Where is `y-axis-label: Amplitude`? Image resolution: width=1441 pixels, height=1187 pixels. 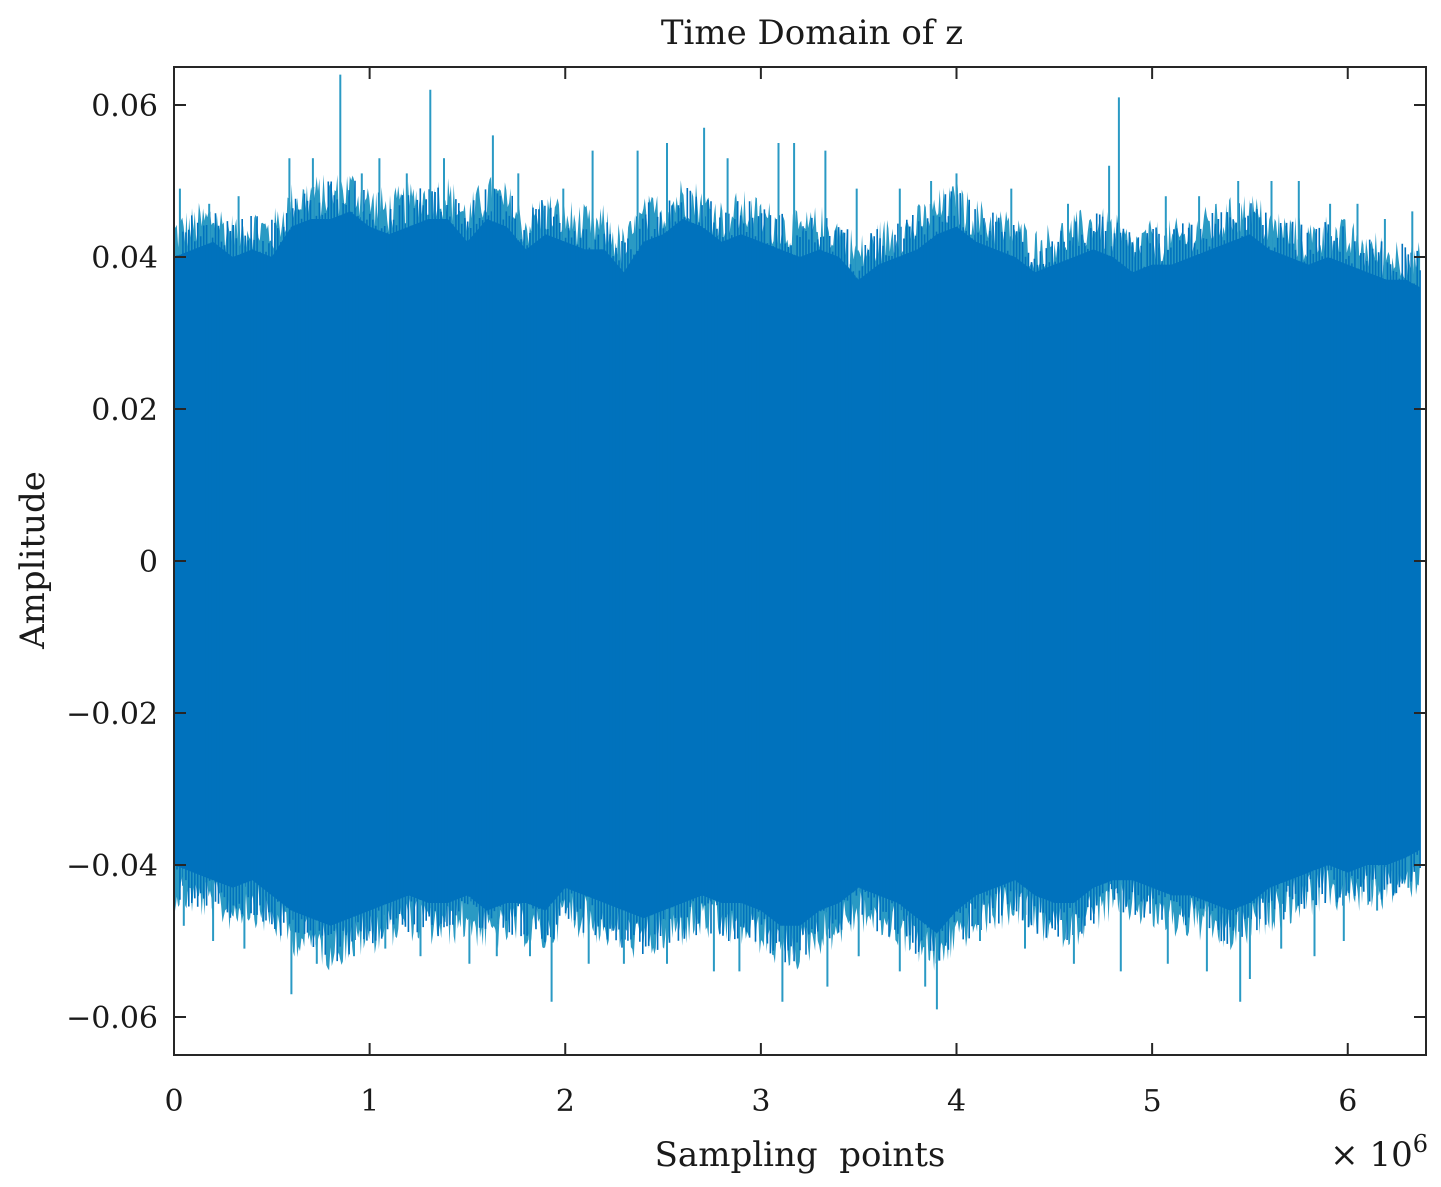 y-axis-label: Amplitude is located at coordinates (33, 560).